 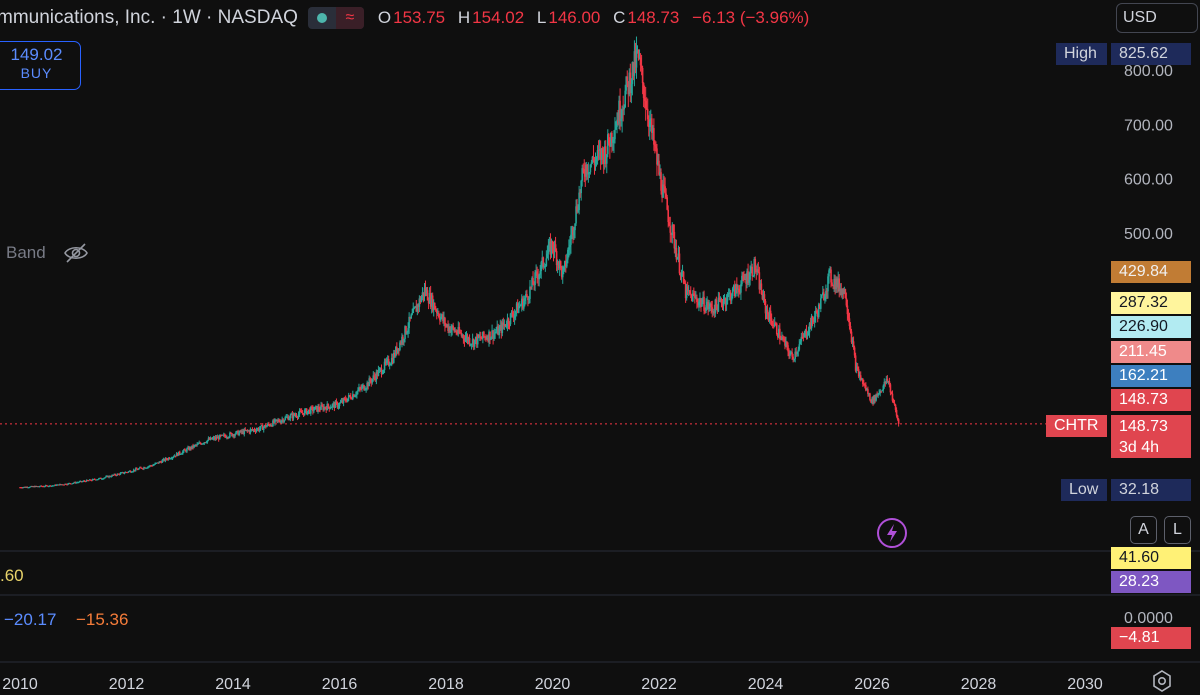 I want to click on pane2-zero-label: 0.0000, so click(x=1148, y=618).